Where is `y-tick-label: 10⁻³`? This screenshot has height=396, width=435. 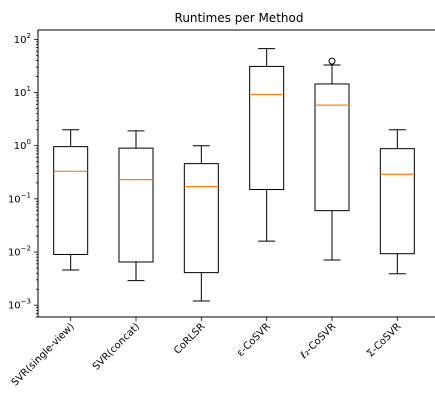 y-tick-label: 10⁻³ is located at coordinates (19, 305).